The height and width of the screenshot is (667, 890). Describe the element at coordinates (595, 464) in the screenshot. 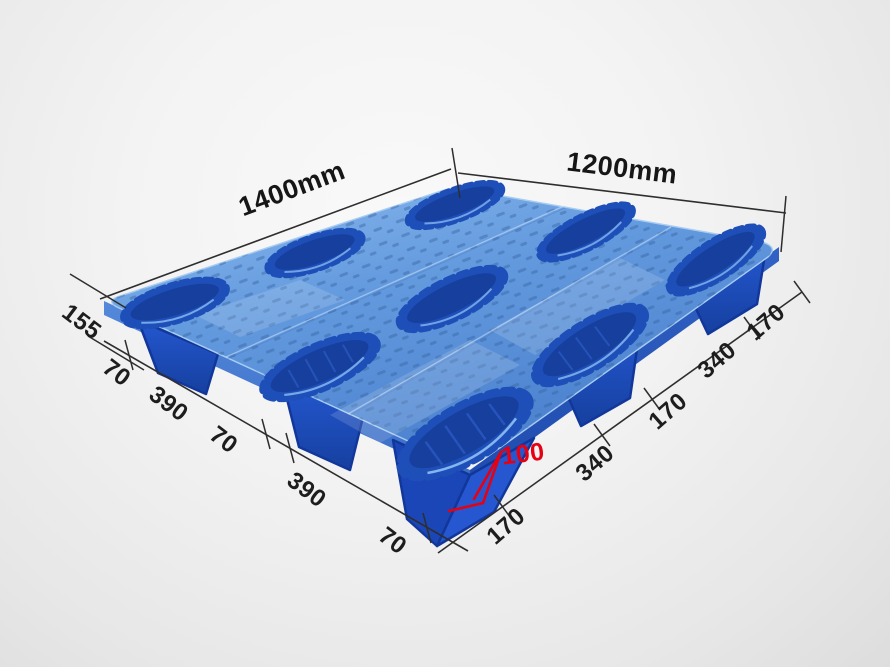

I see `dim-right-segment-1: 340` at that location.